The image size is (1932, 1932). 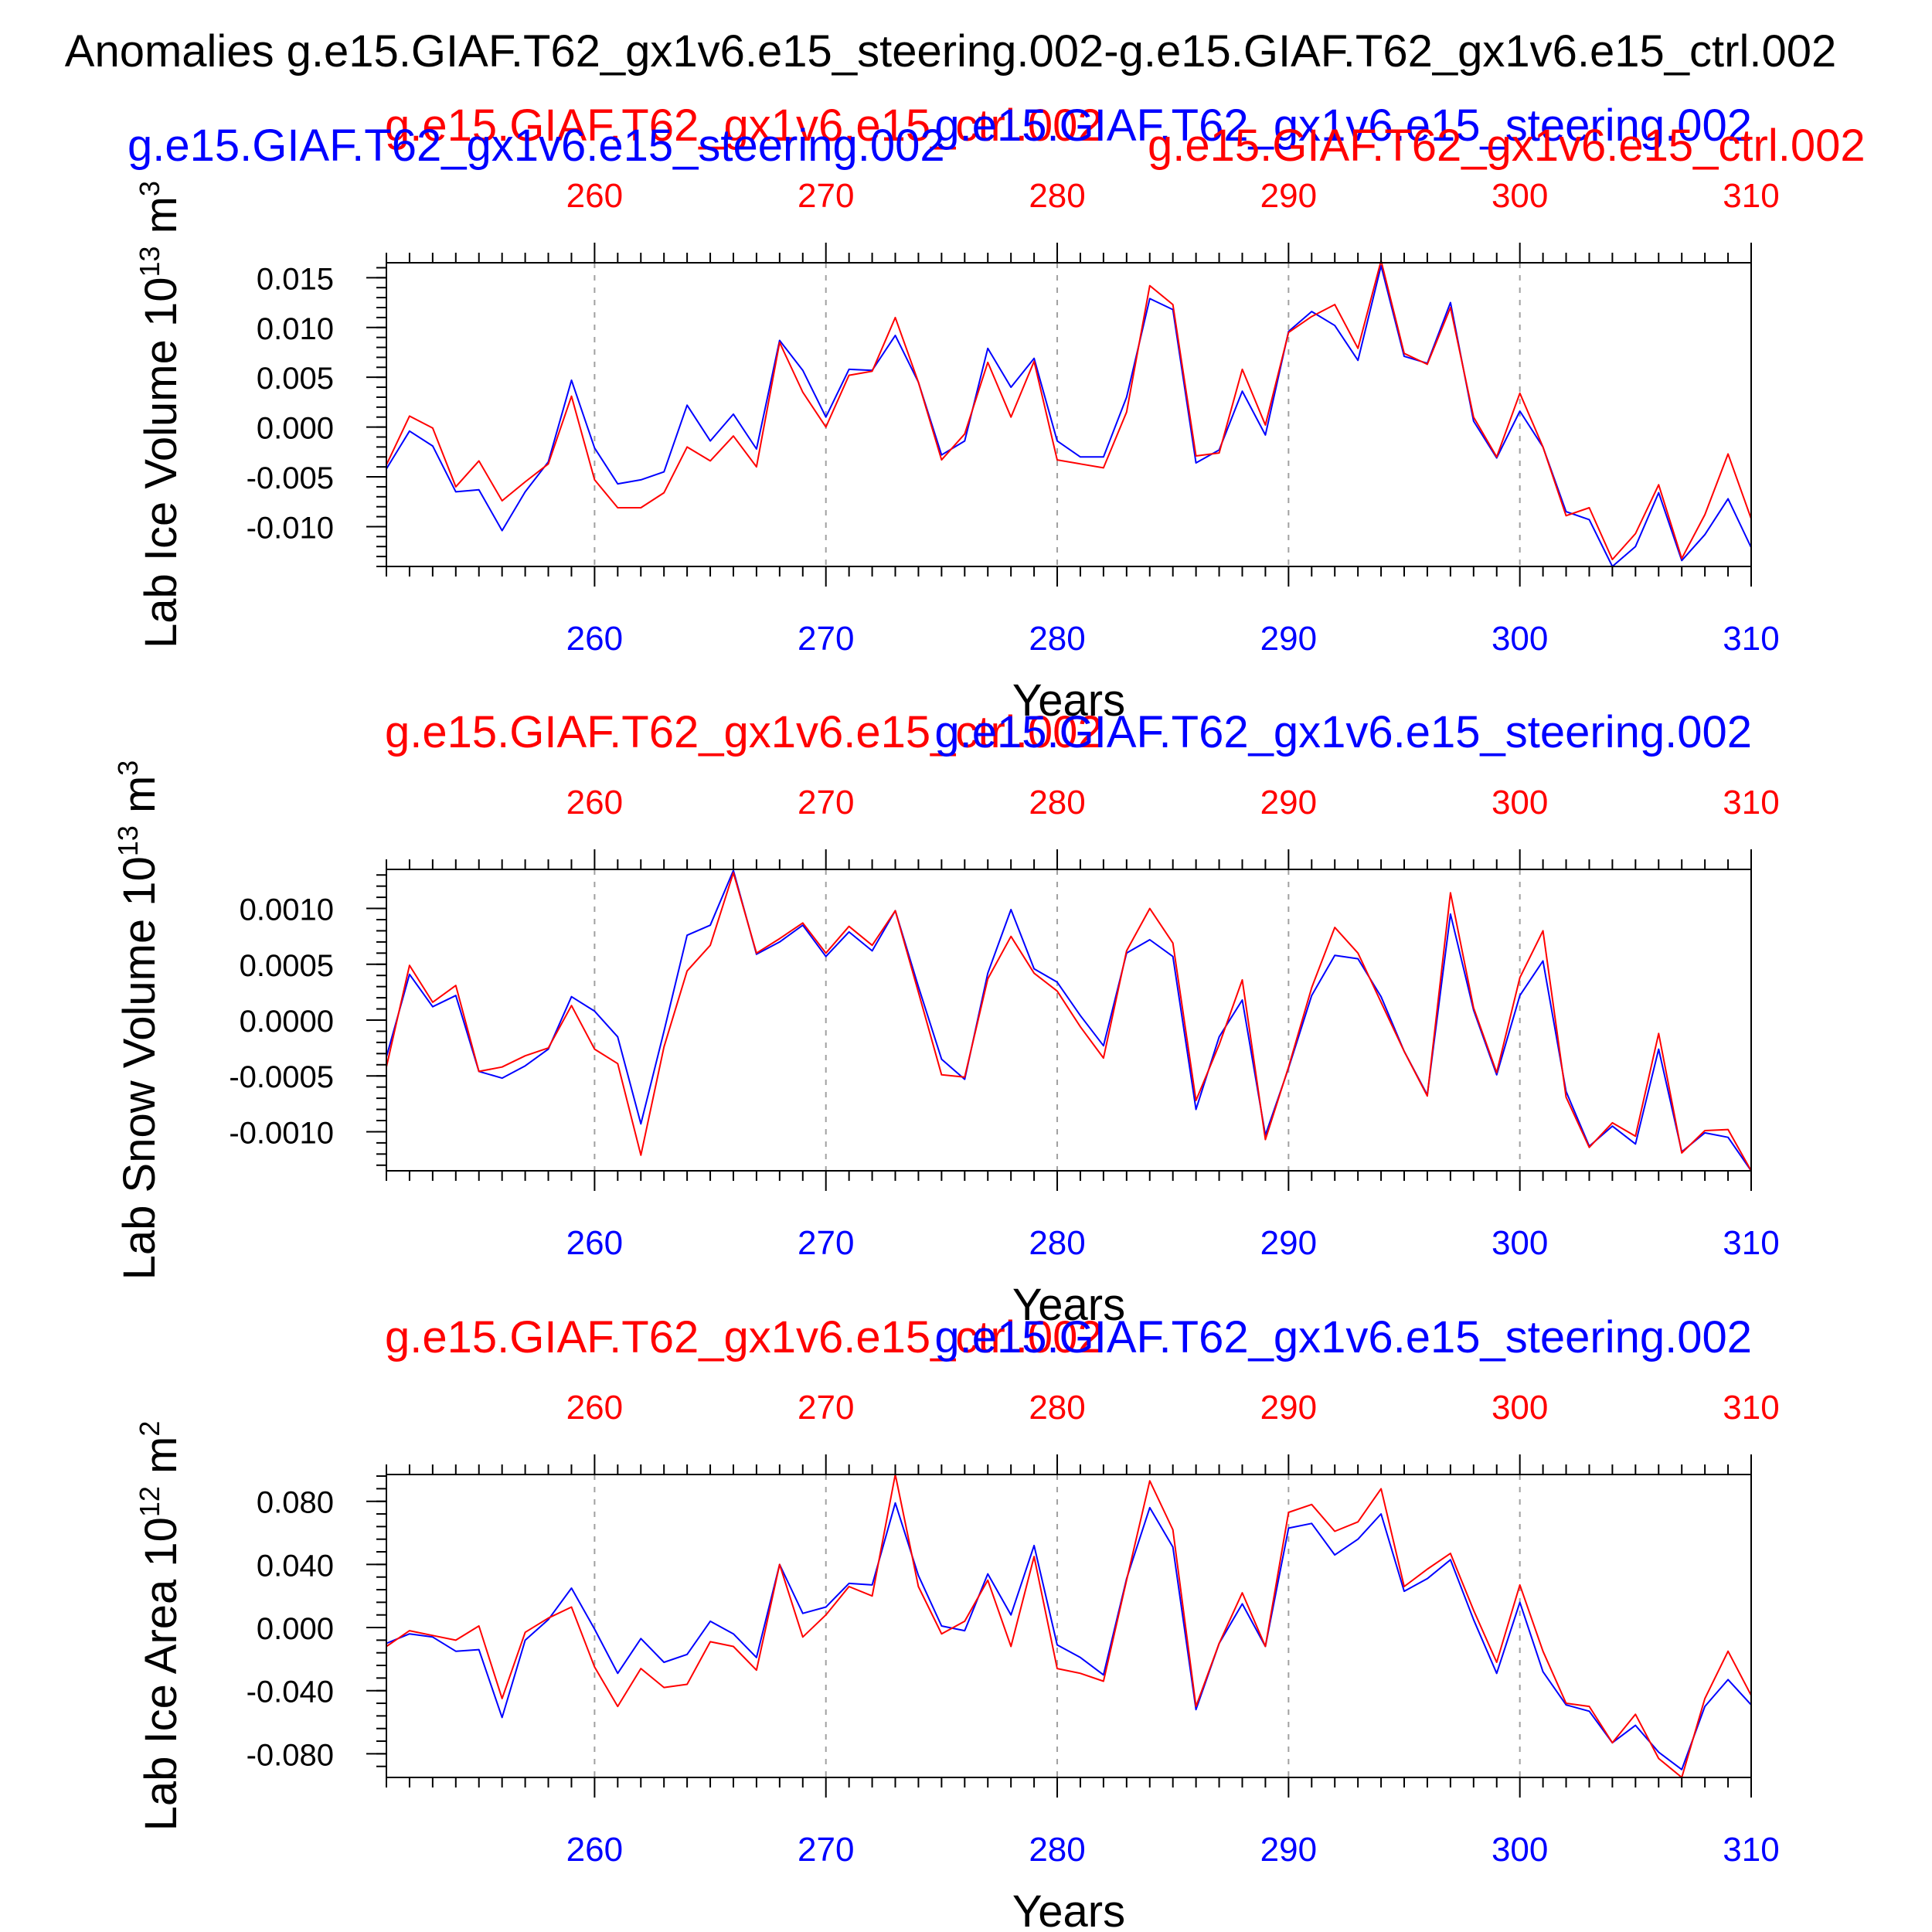 I want to click on panel3-top-x-tick-label: 300, so click(x=1520, y=1408).